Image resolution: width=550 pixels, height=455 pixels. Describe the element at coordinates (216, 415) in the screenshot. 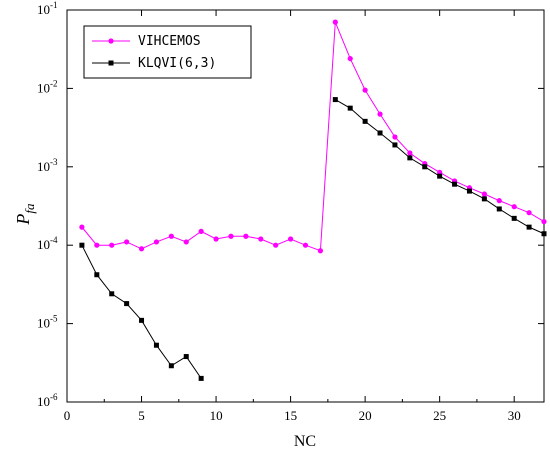

I see `x-tick-label: 10` at that location.